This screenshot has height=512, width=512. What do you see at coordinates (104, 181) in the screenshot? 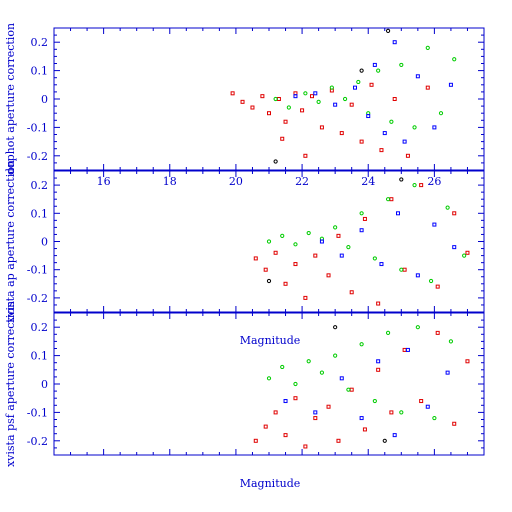
I see `x-tick-label: 16` at bounding box center [104, 181].